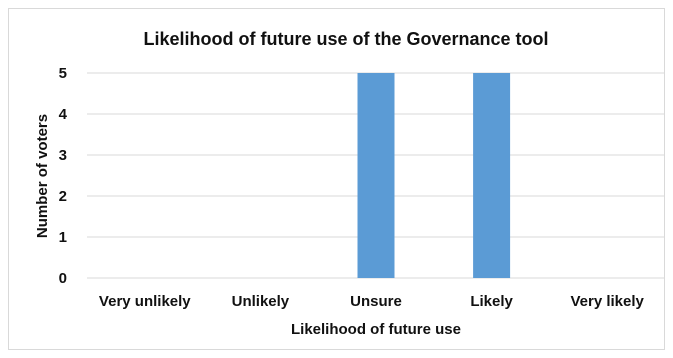 Image resolution: width=673 pixels, height=358 pixels. Describe the element at coordinates (261, 301) in the screenshot. I see `x-tick-label: Unlikely` at that location.